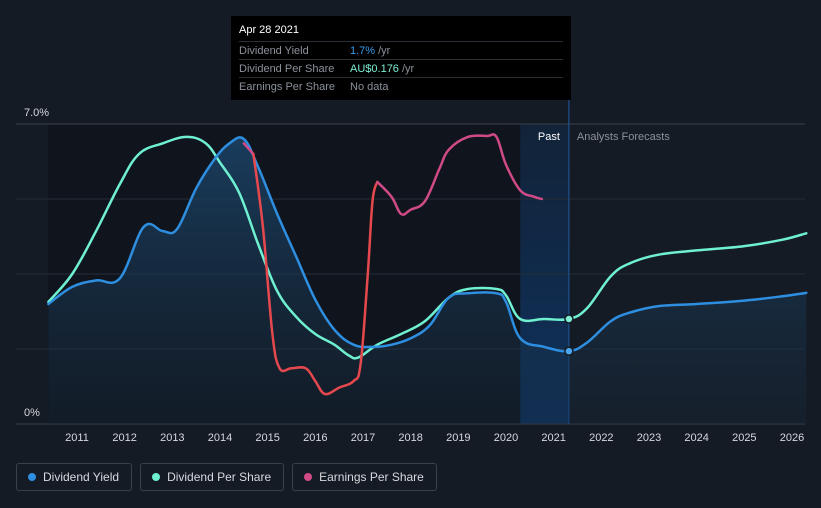  What do you see at coordinates (220, 438) in the screenshot?
I see `x-tick-label: 2014` at bounding box center [220, 438].